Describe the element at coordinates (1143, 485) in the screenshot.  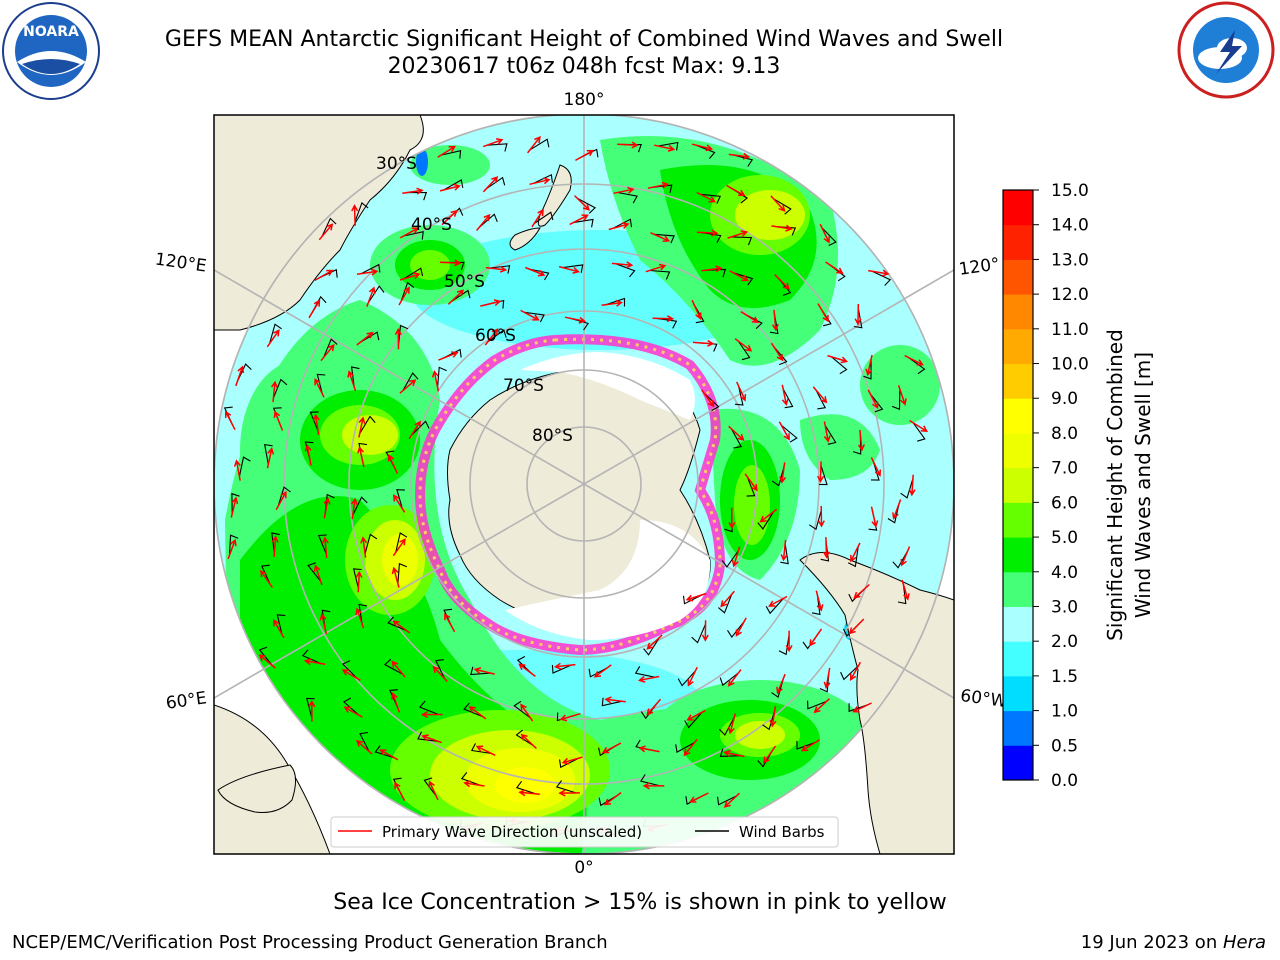
I see `colorbar-label-line2: Wind Waves and Swell [m]` at that location.